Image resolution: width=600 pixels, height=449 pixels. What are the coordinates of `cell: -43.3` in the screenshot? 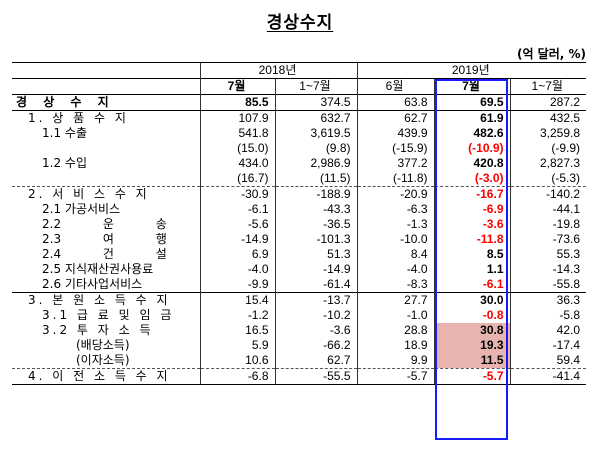 It's located at (315, 209).